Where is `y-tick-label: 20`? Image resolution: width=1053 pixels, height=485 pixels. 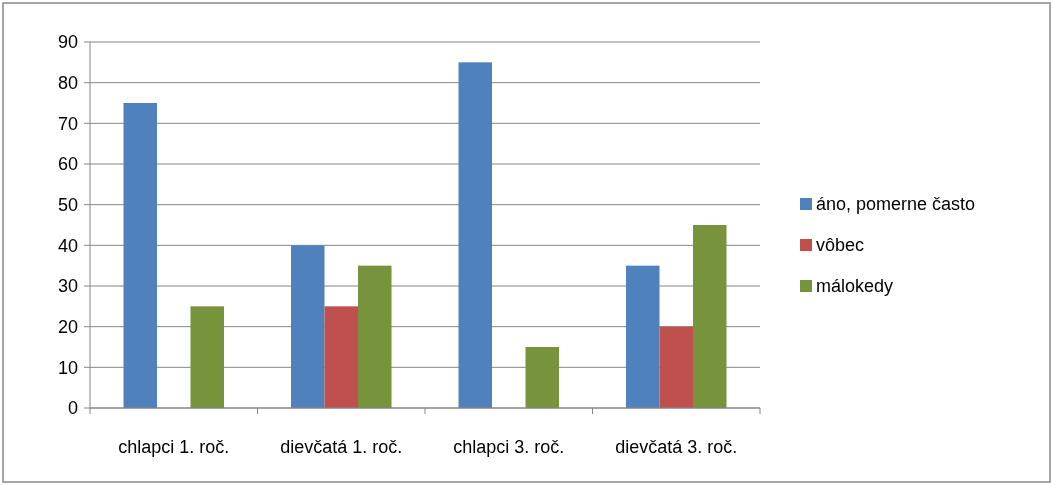
y-tick-label: 20 is located at coordinates (67, 326).